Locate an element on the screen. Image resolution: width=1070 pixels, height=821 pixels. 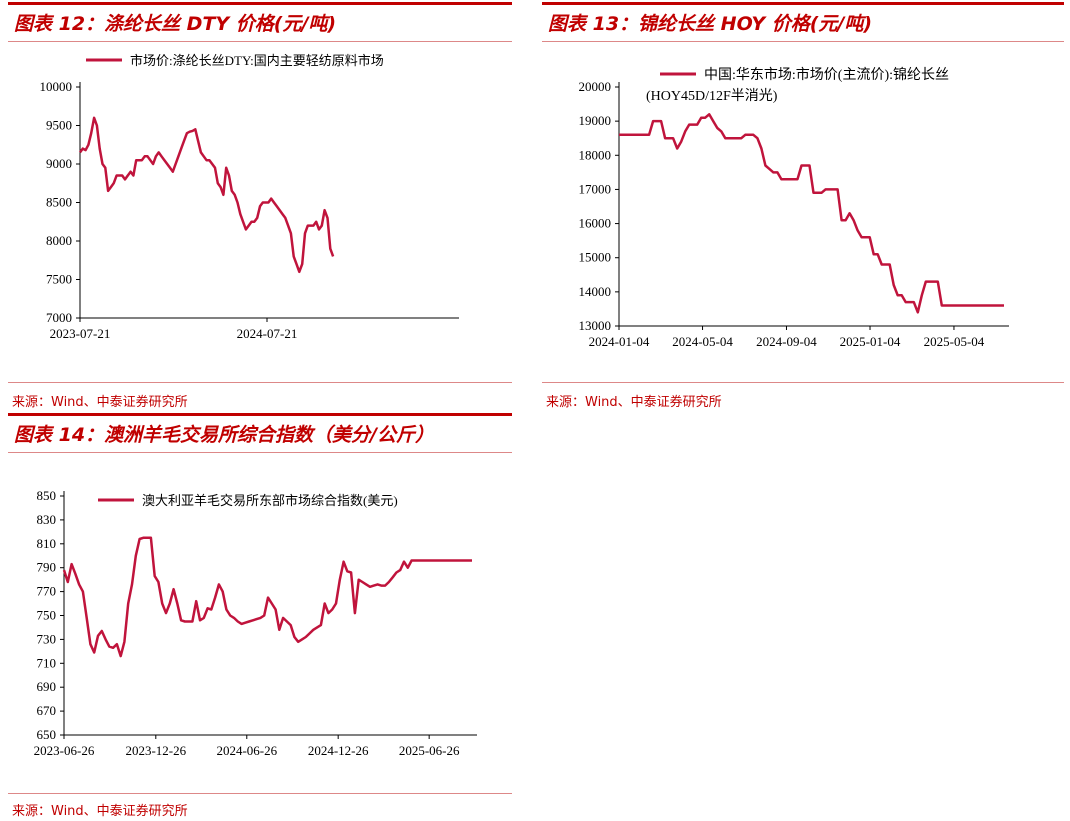
x-tick-label: 2024-01-04 is located at coordinates (619, 341).